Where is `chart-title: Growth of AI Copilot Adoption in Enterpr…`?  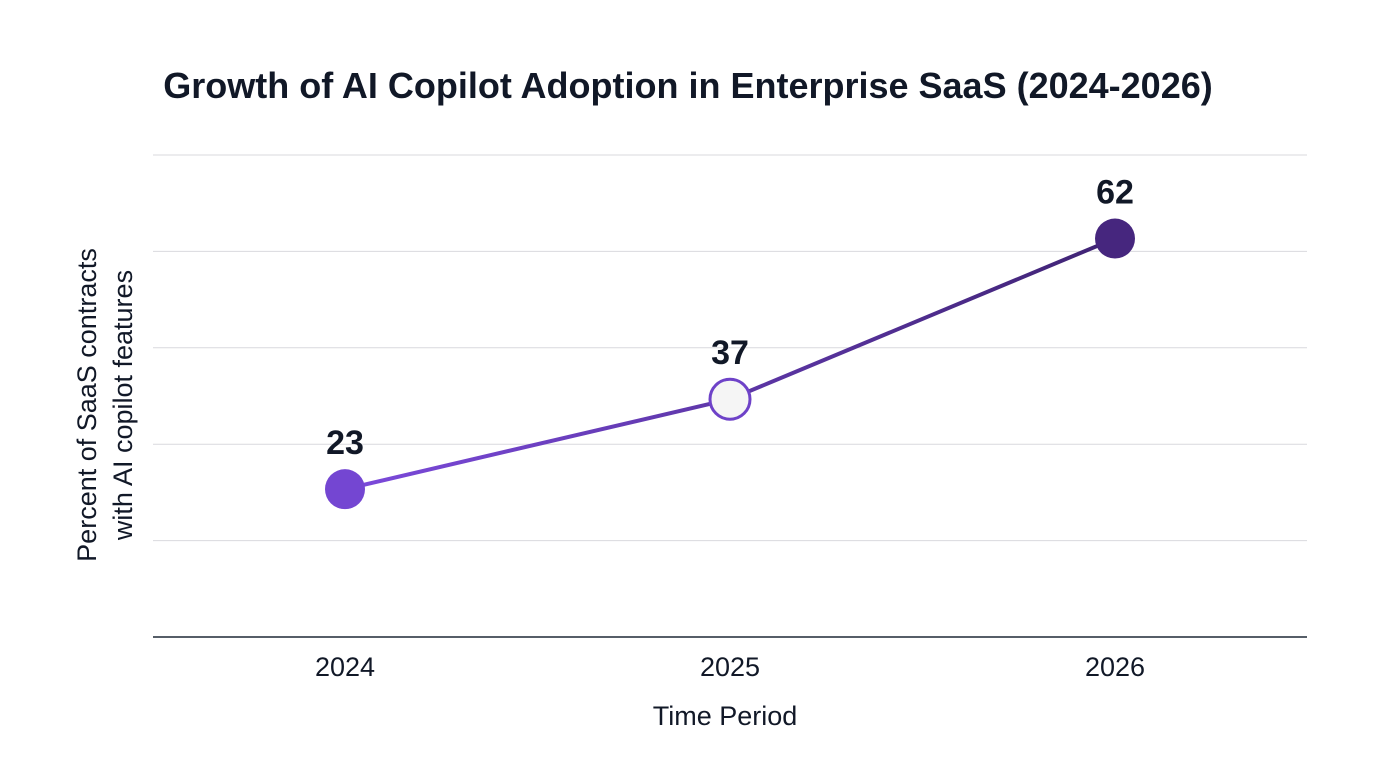 chart-title: Growth of AI Copilot Adoption in Enterpr… is located at coordinates (687, 85).